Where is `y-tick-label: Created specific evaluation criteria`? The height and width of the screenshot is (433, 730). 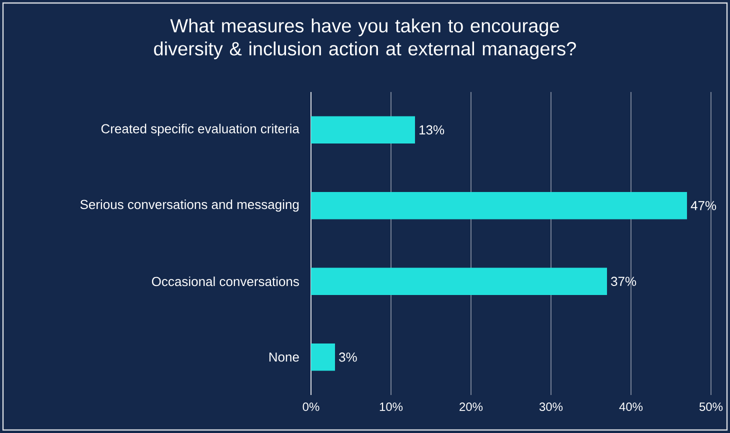 y-tick-label: Created specific evaluation criteria is located at coordinates (200, 130).